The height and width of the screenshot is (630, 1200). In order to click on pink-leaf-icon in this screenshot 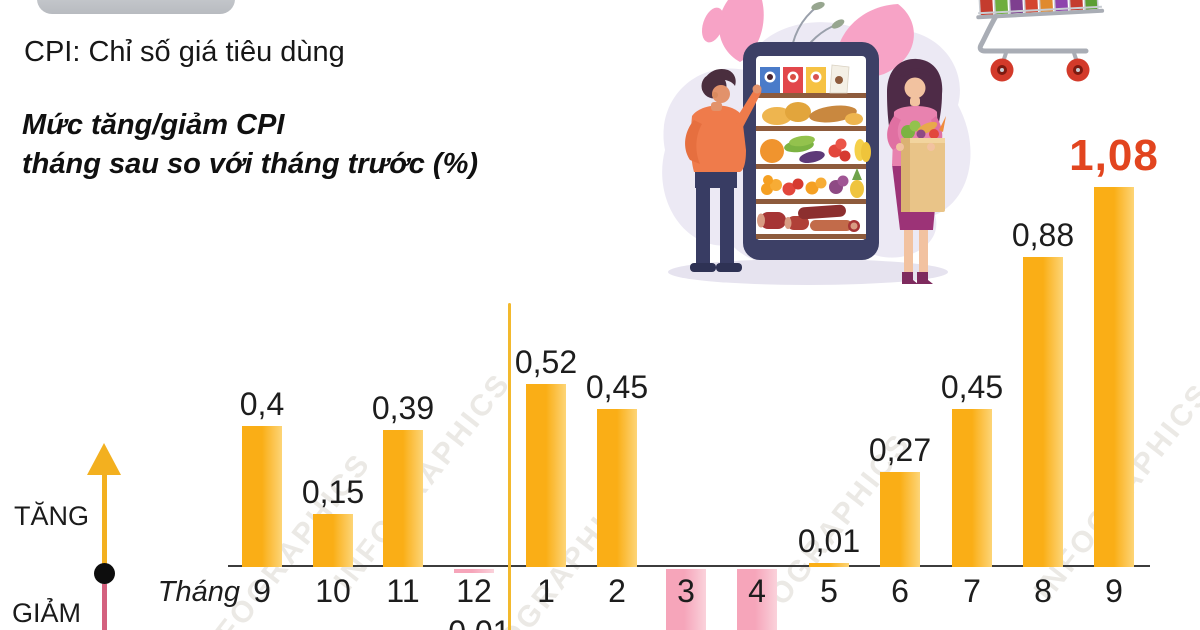, I will do `click(713, 25)`.